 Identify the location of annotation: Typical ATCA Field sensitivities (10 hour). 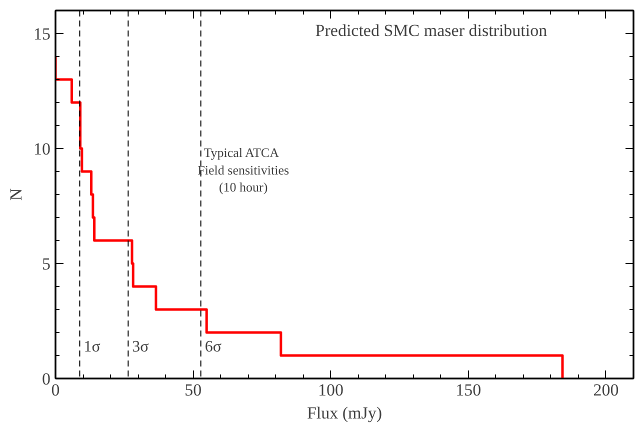
(244, 169).